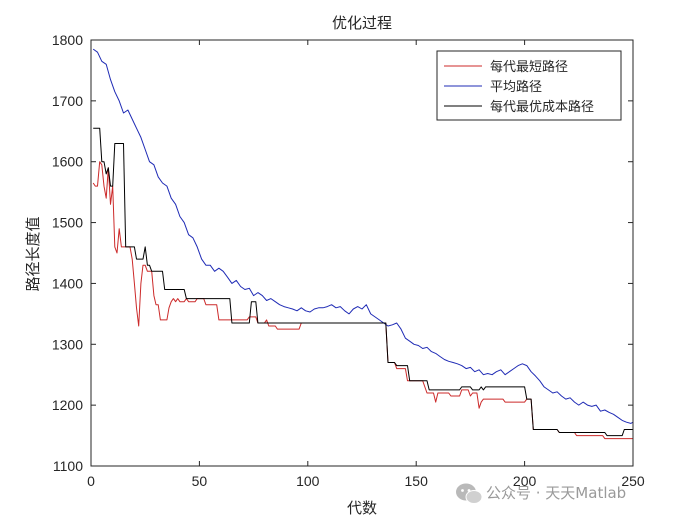  I want to click on watermark: 公众号 · 天天Matlab, so click(541, 493).